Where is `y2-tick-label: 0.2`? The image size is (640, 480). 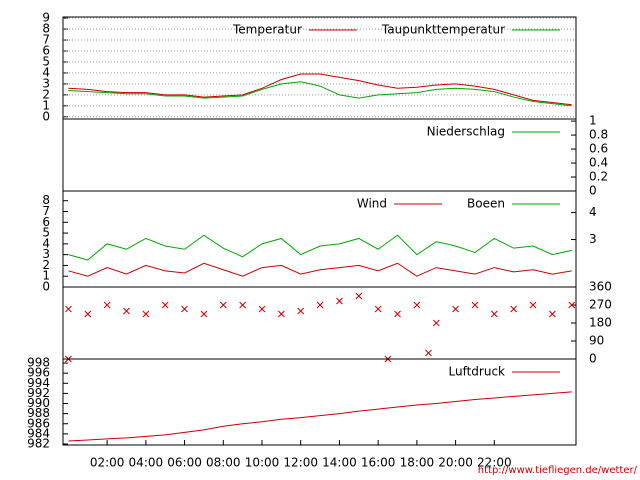
y2-tick-label: 0.2 is located at coordinates (598, 177).